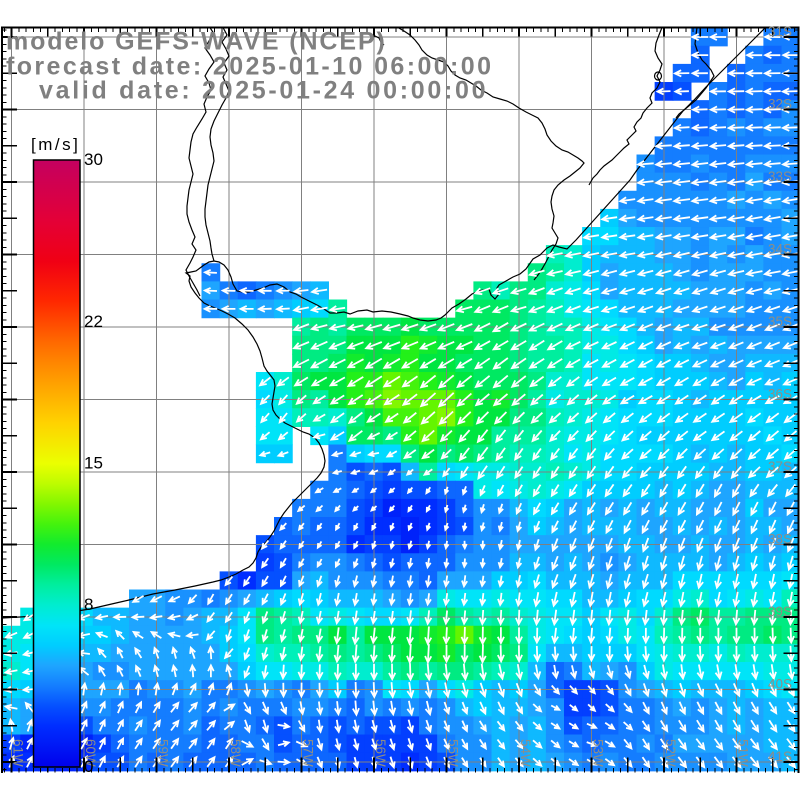  Describe the element at coordinates (780, 249) in the screenshot. I see `svg-text: 34S` at that location.